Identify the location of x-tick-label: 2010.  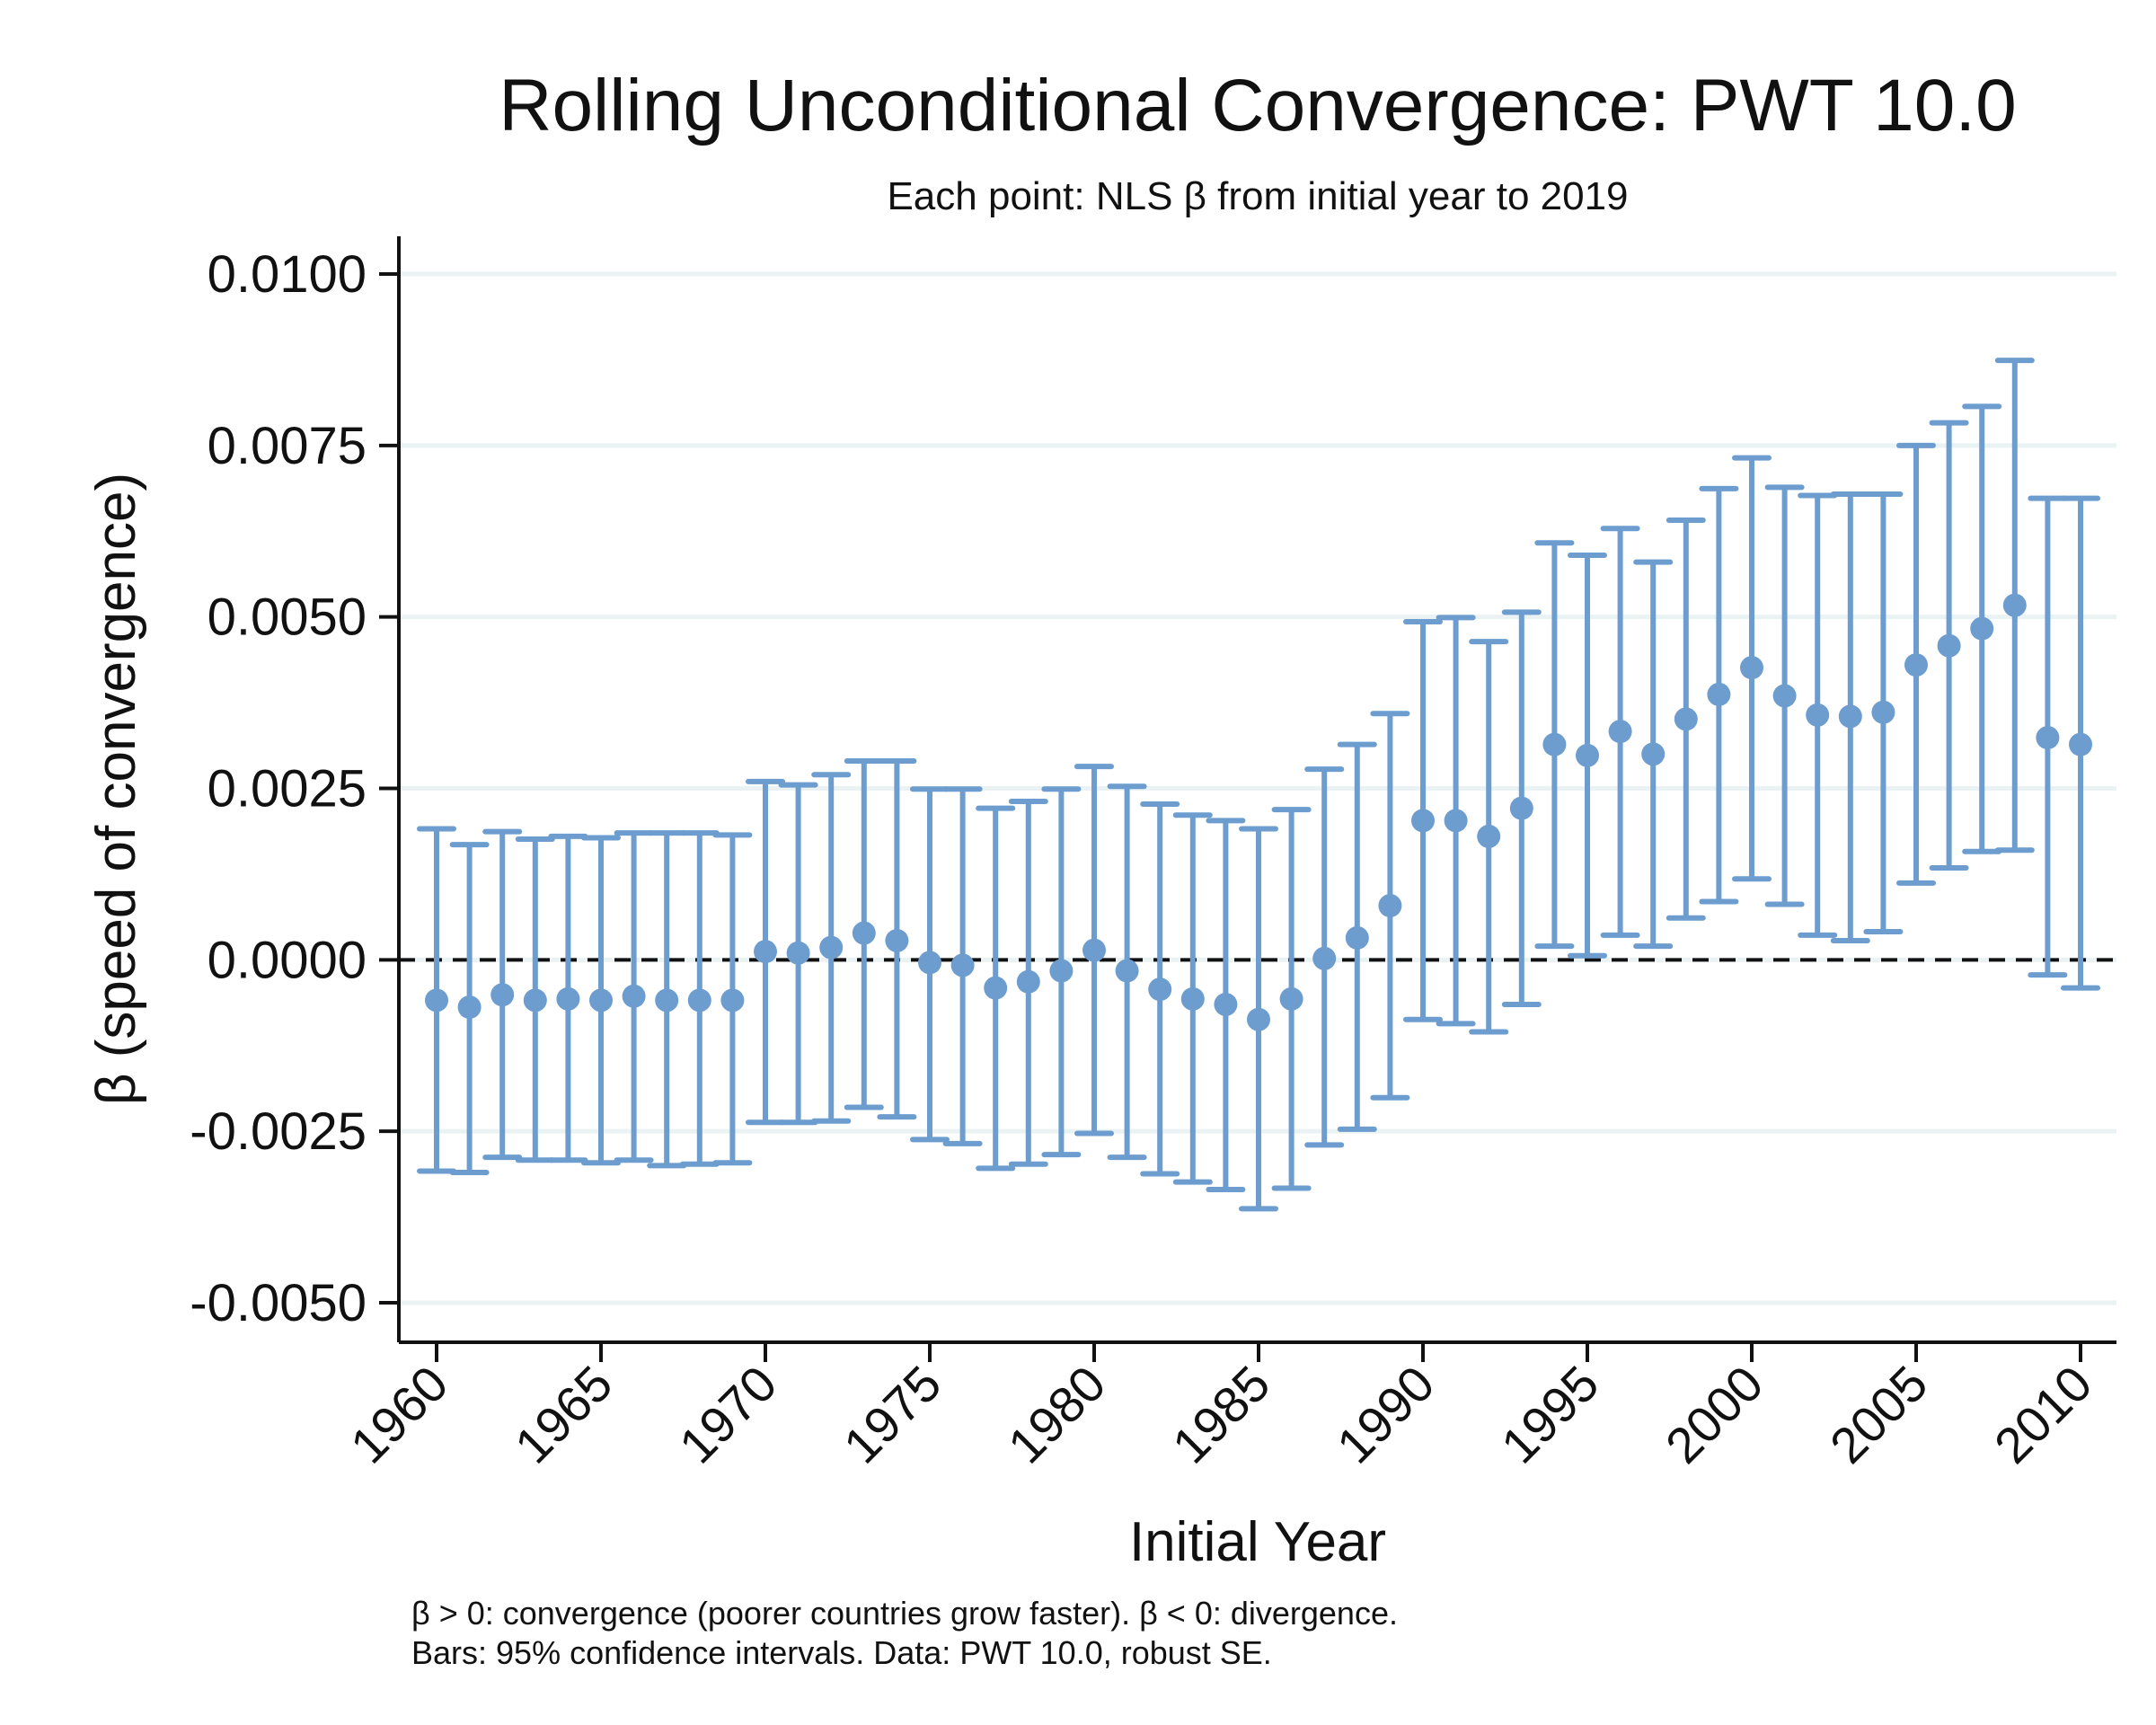
(2044, 1414).